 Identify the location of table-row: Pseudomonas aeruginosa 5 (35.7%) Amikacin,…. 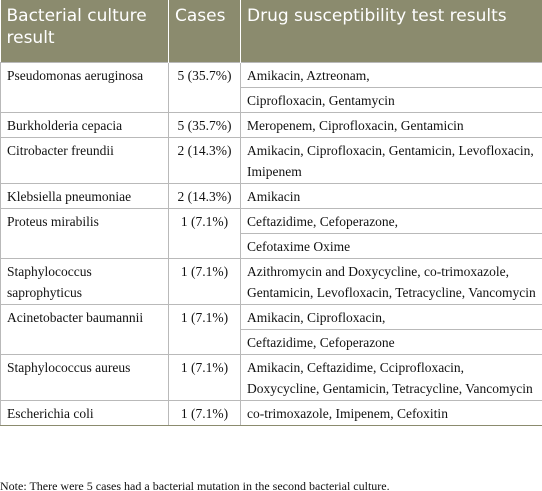
(271, 87).